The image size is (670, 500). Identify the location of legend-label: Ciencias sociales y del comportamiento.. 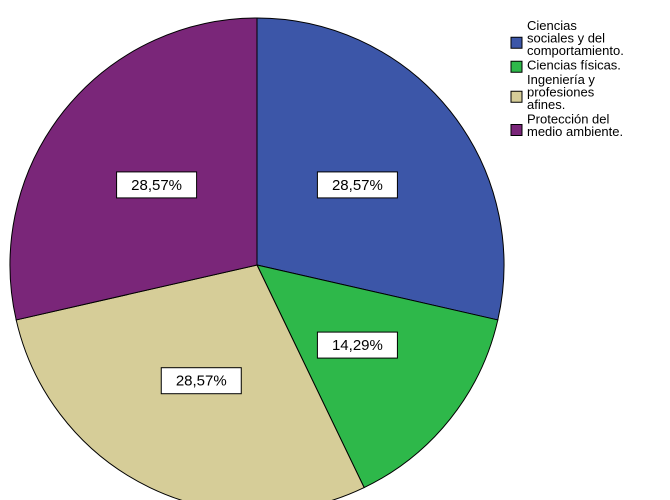
(575, 38).